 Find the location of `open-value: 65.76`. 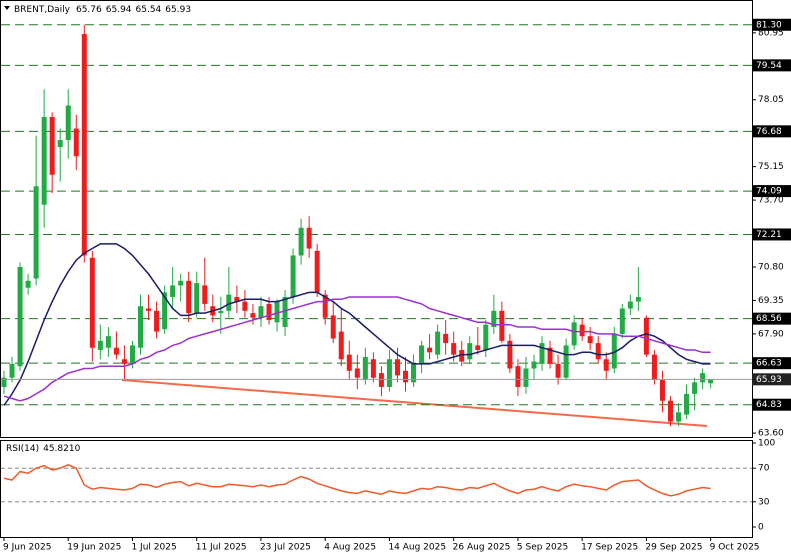

open-value: 65.76 is located at coordinates (89, 10).